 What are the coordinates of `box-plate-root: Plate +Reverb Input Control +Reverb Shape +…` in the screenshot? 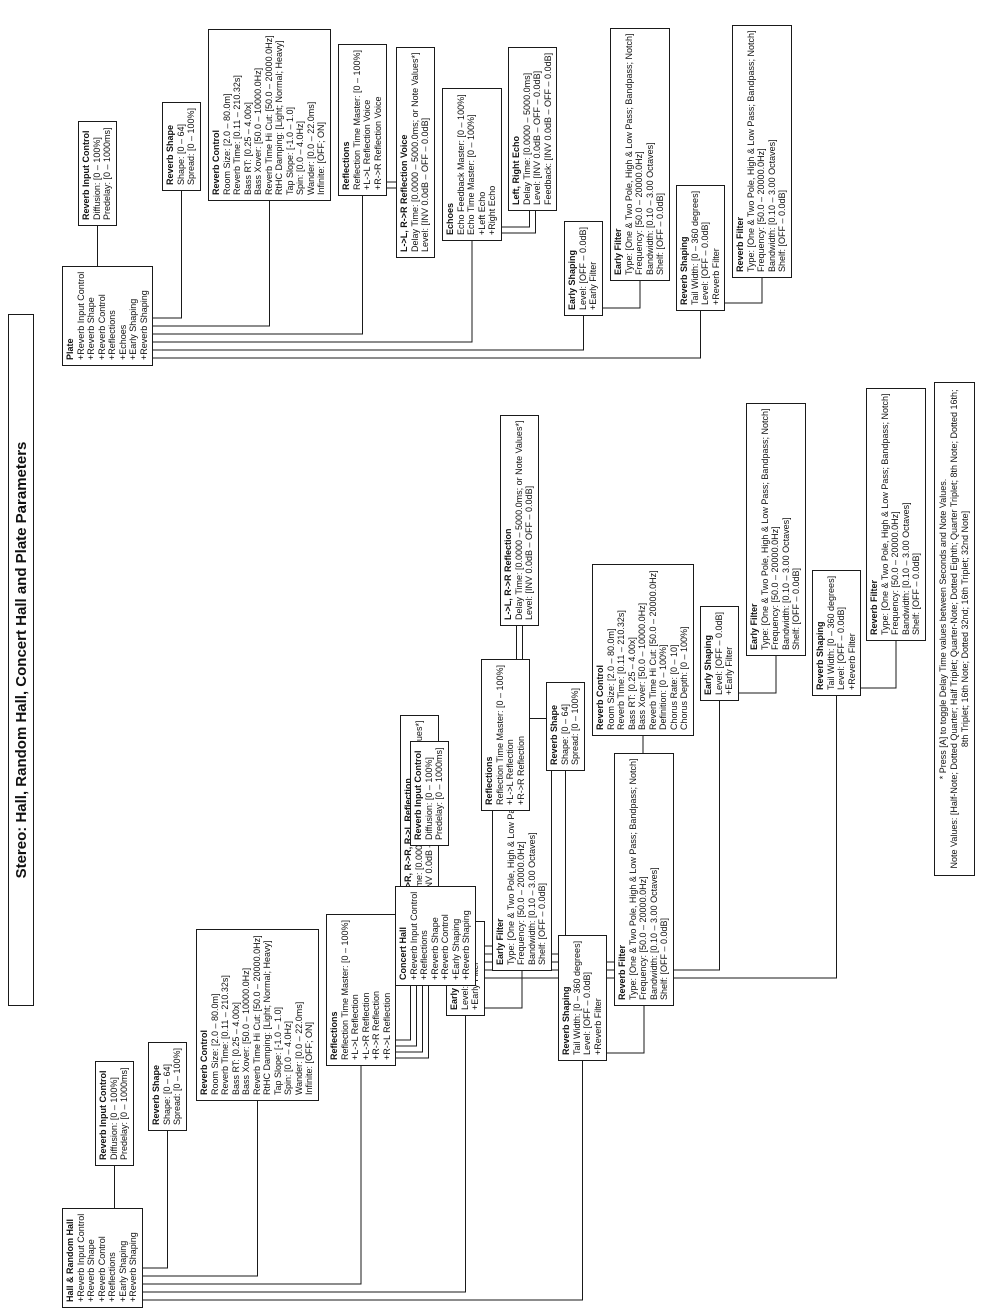 It's located at (107, 315).